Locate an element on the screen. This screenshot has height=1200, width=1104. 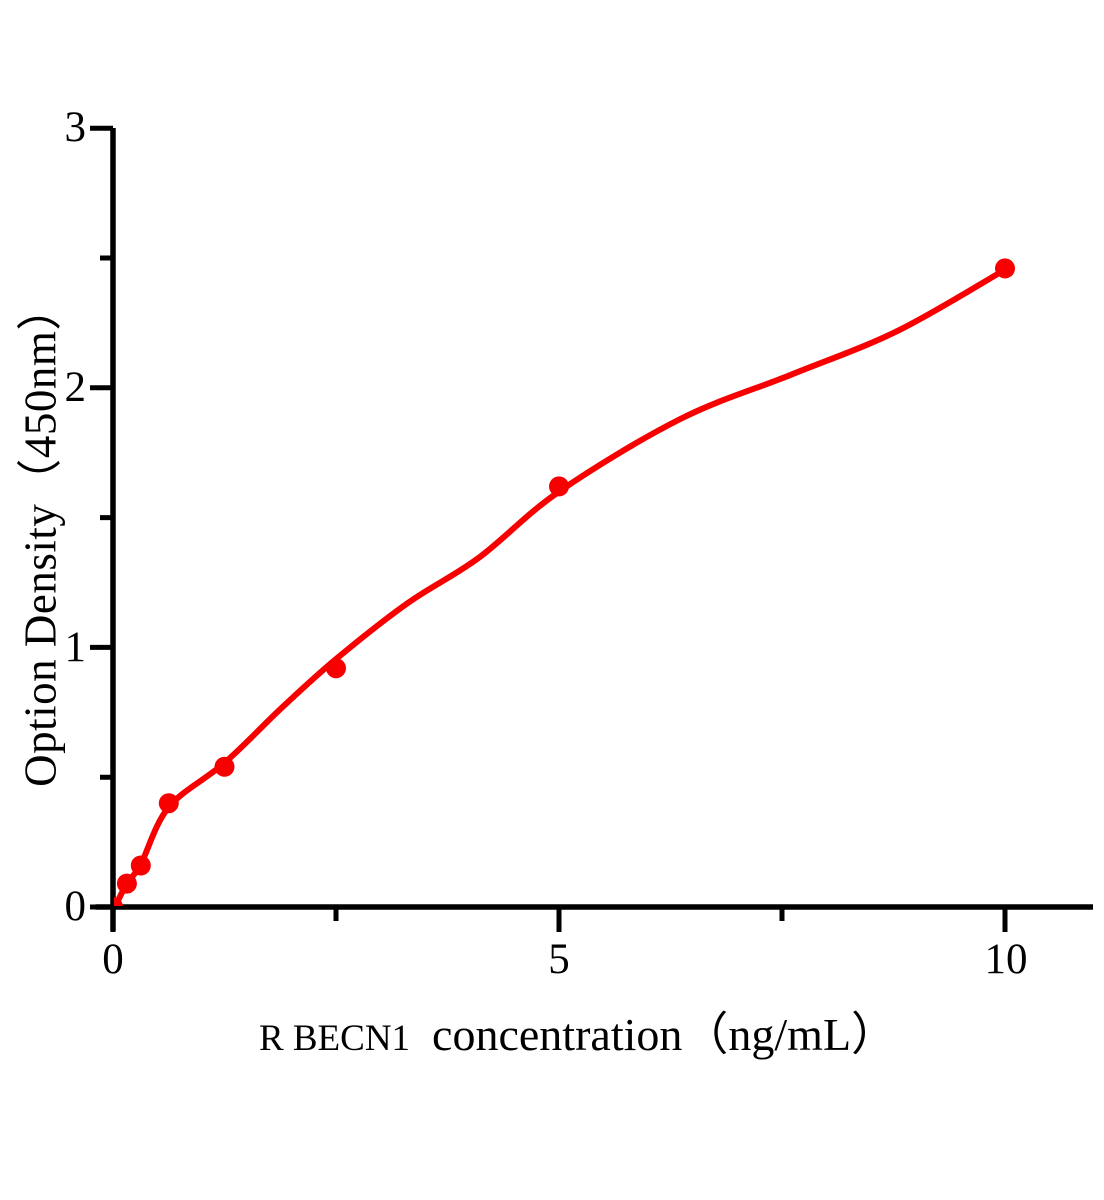
y-tick-label-1: 1 is located at coordinates (75, 647).